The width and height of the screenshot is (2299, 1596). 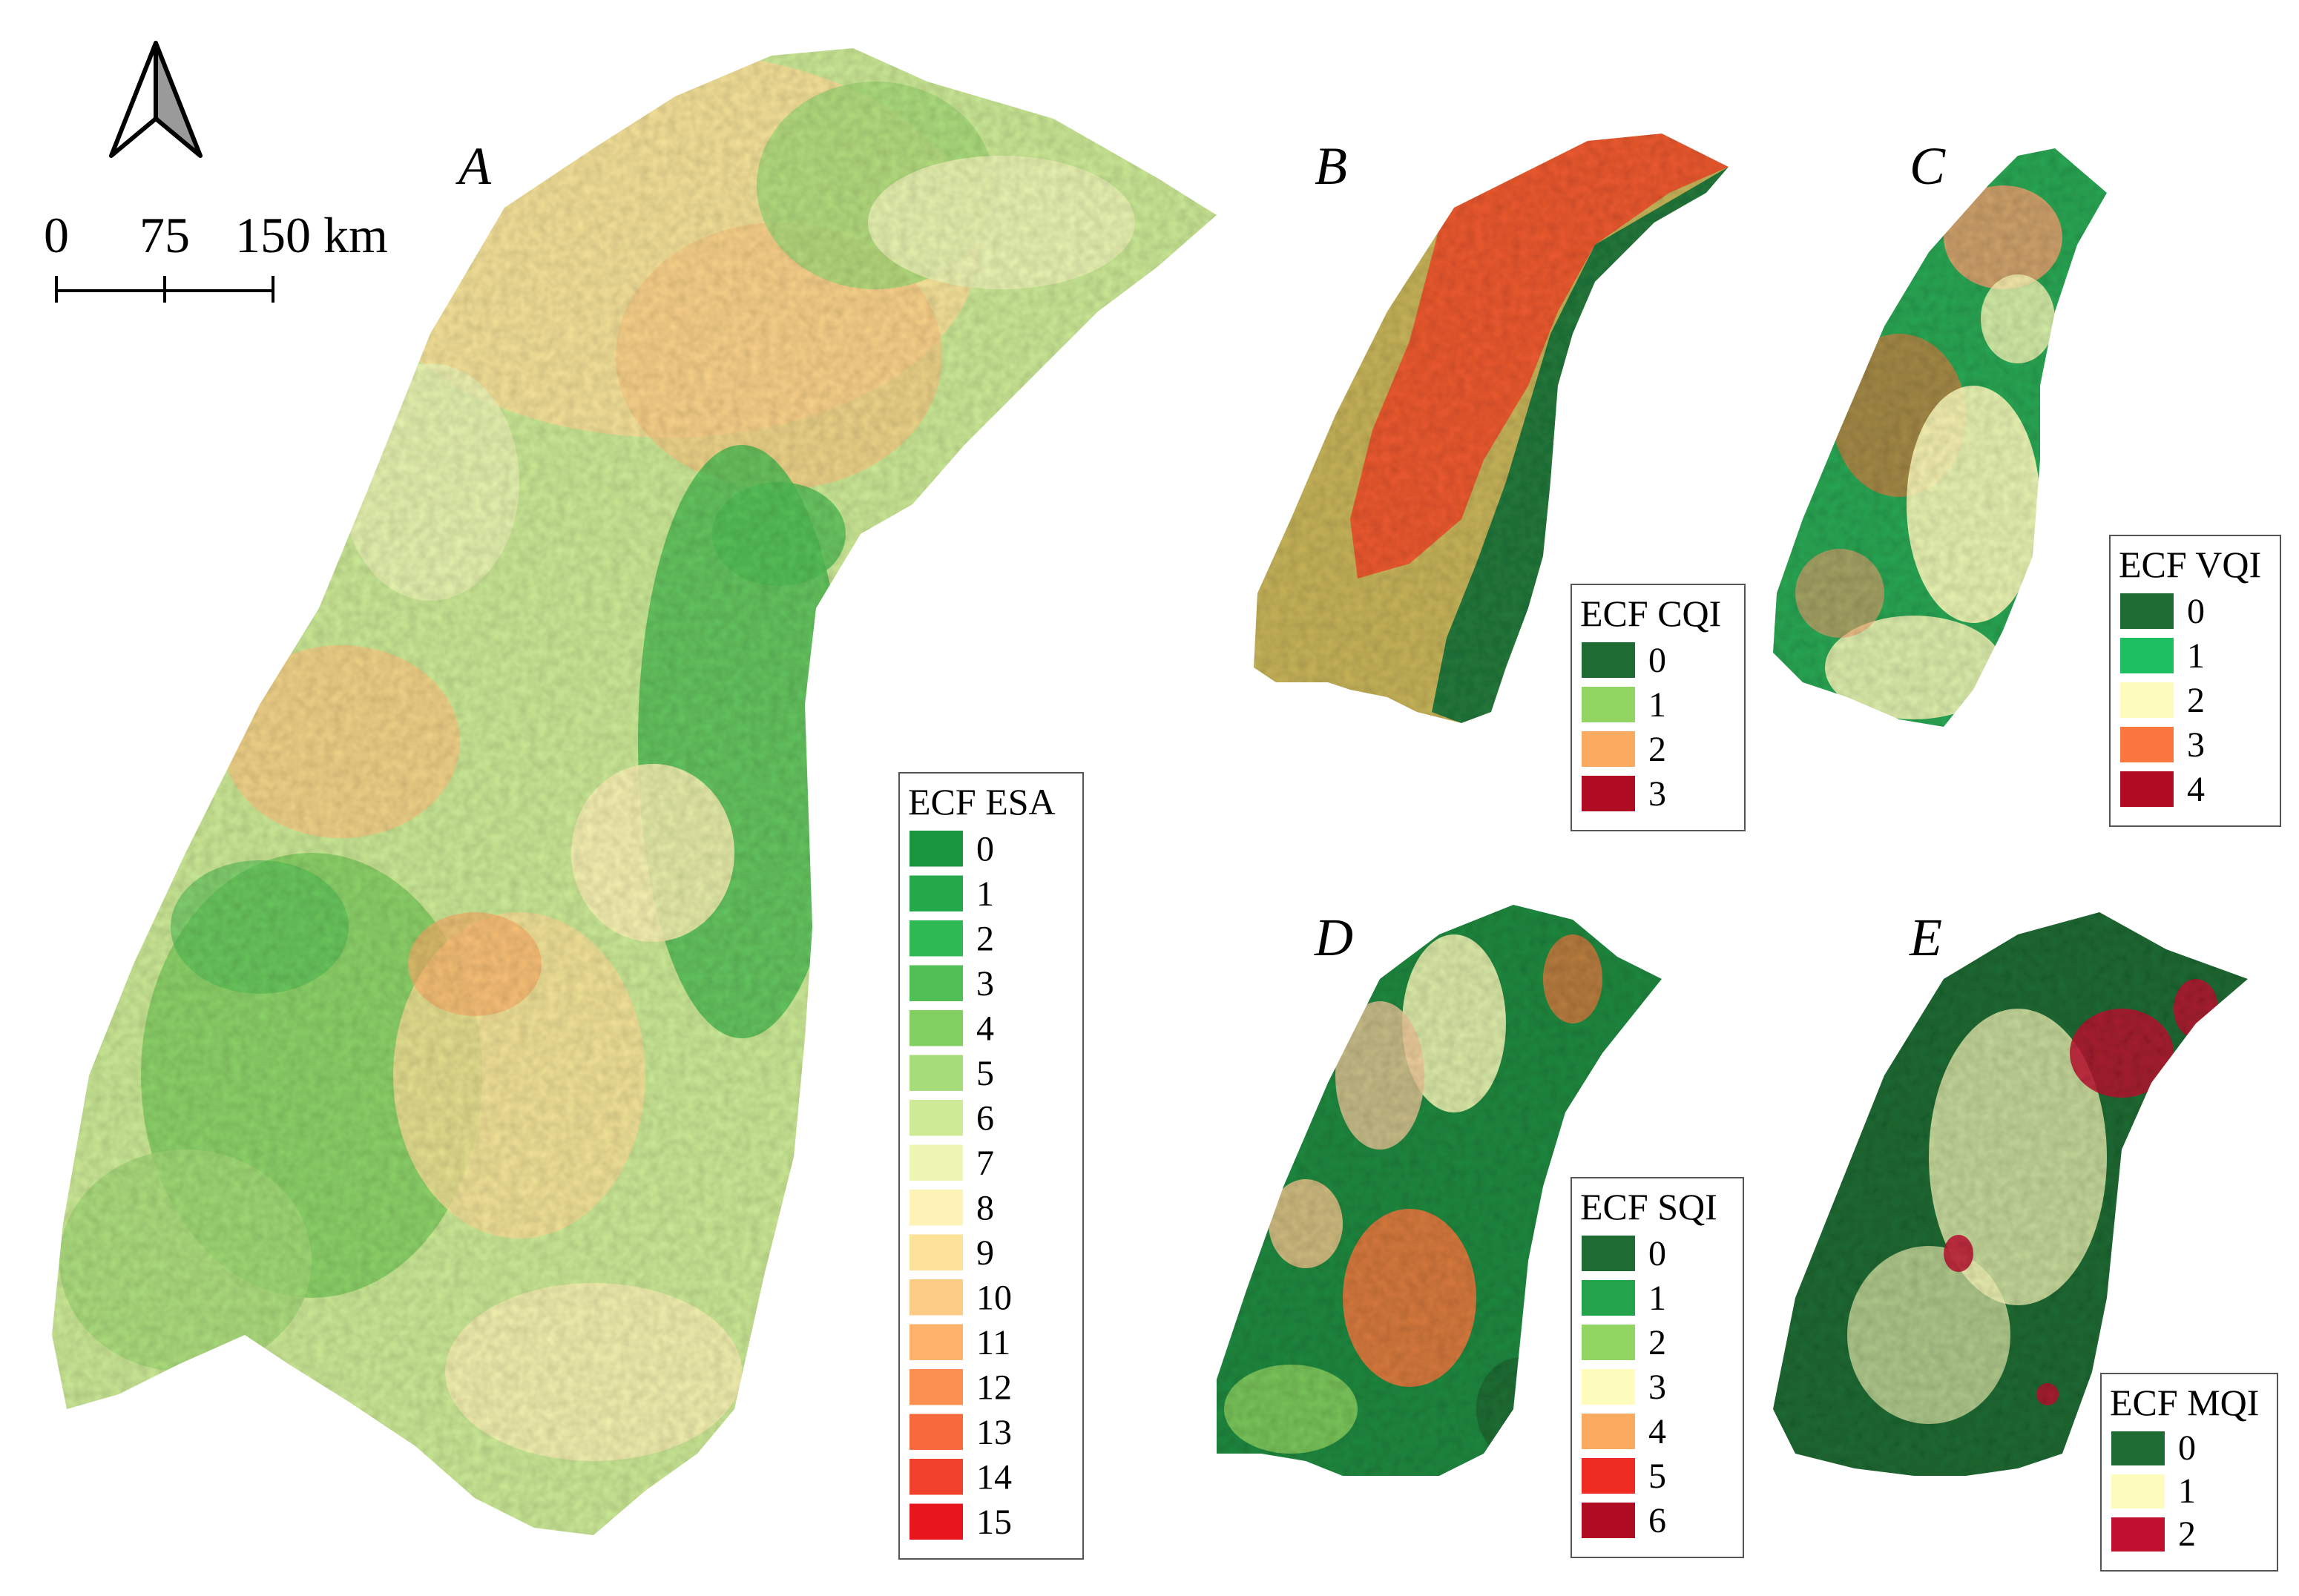 I want to click on legend-label: 8, so click(x=985, y=1208).